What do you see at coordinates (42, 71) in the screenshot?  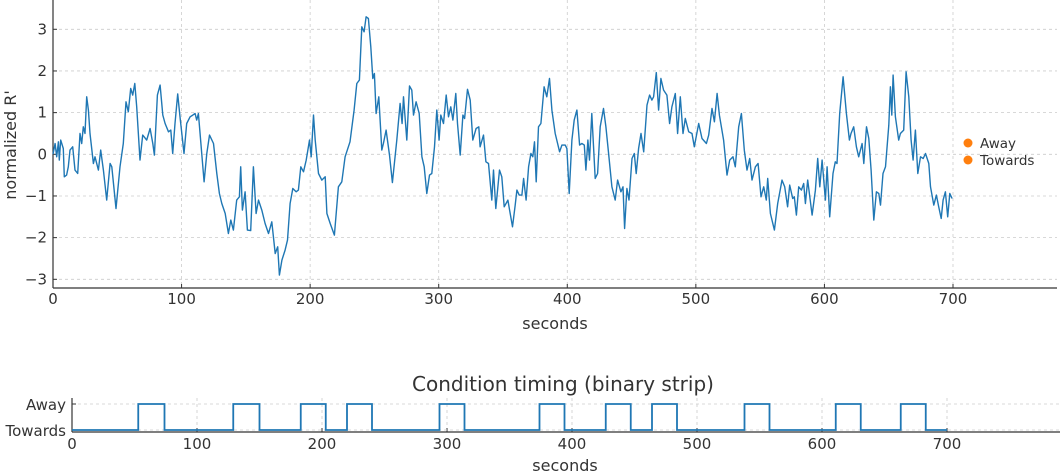 I see `y-tick-label: 2` at bounding box center [42, 71].